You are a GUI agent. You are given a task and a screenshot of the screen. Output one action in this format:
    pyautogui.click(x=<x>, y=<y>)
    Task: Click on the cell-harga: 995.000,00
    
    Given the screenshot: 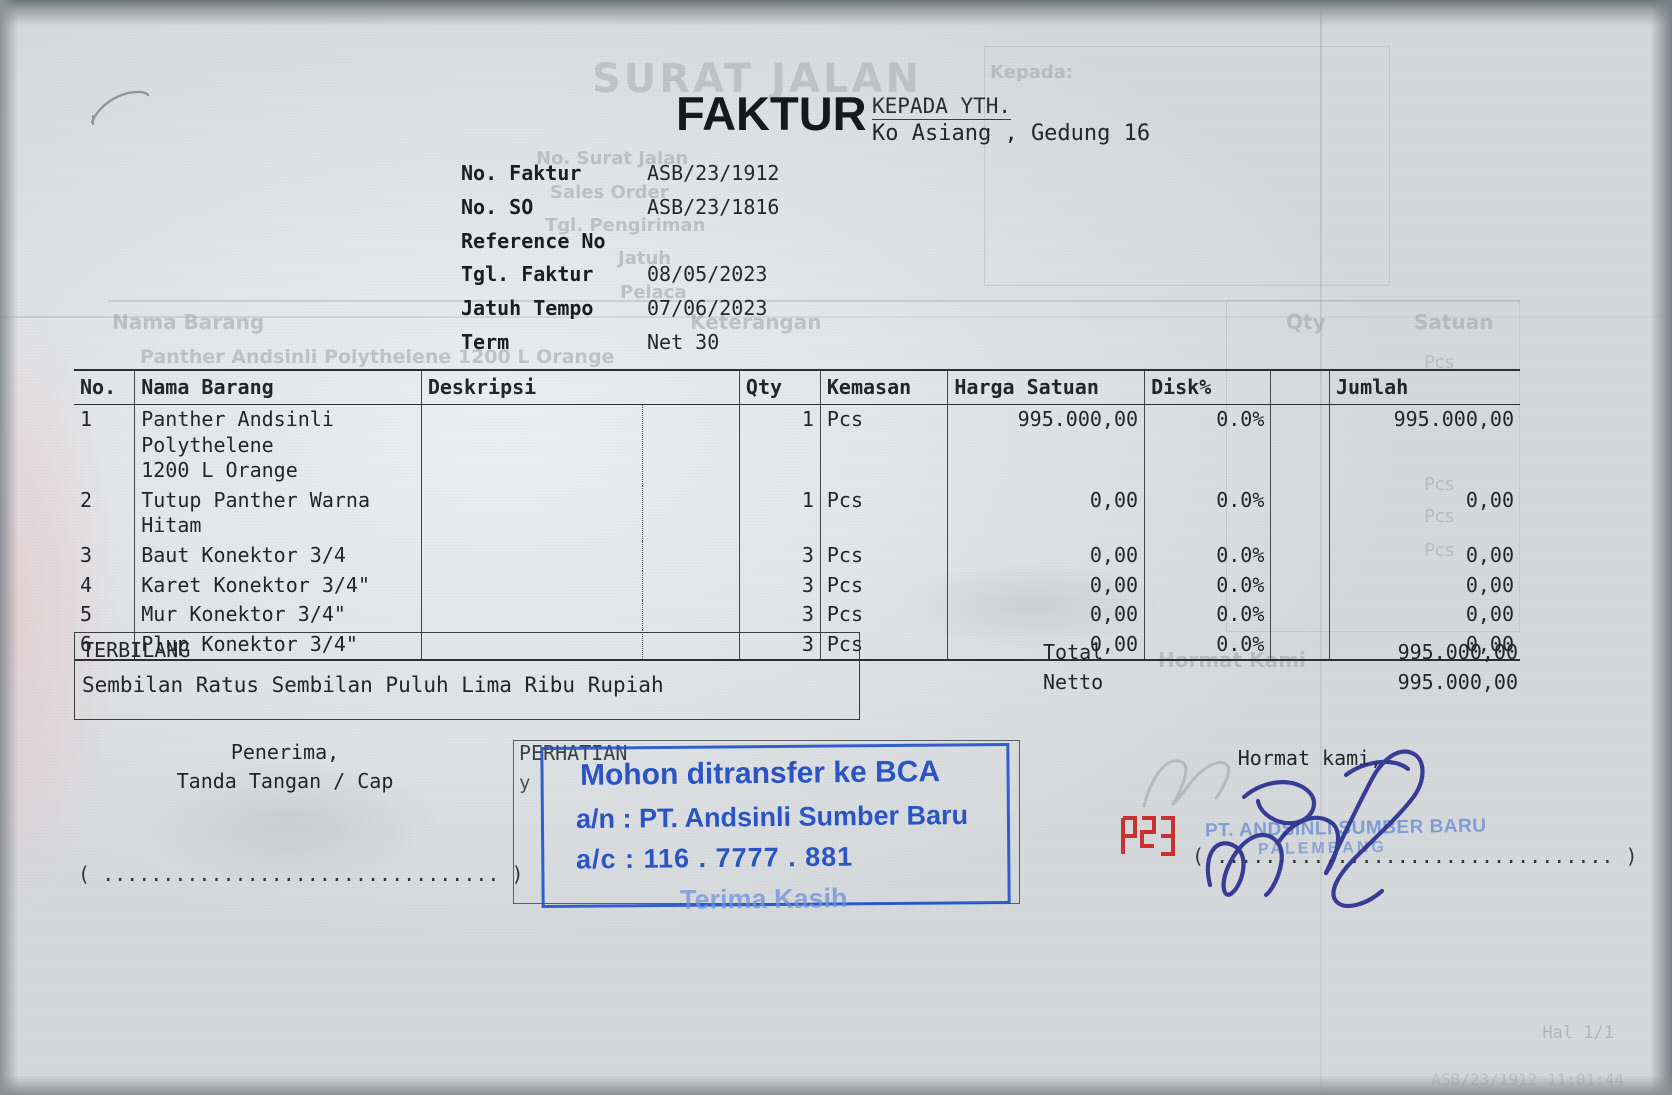 What is the action you would take?
    pyautogui.click(x=1046, y=445)
    